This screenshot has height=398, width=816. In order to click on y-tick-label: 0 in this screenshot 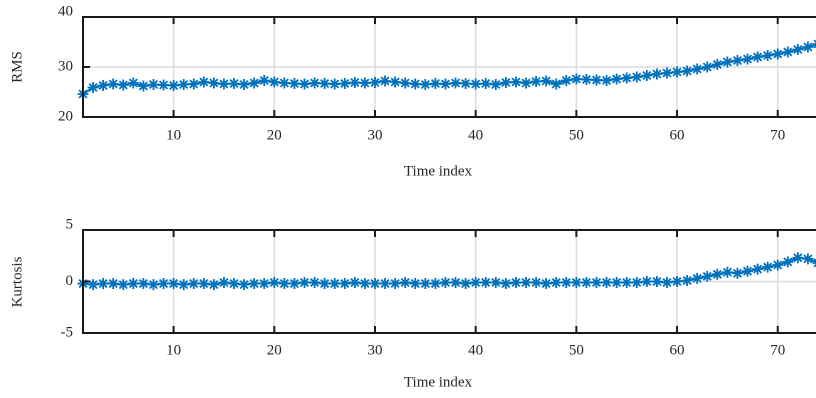, I will do `click(70, 281)`.